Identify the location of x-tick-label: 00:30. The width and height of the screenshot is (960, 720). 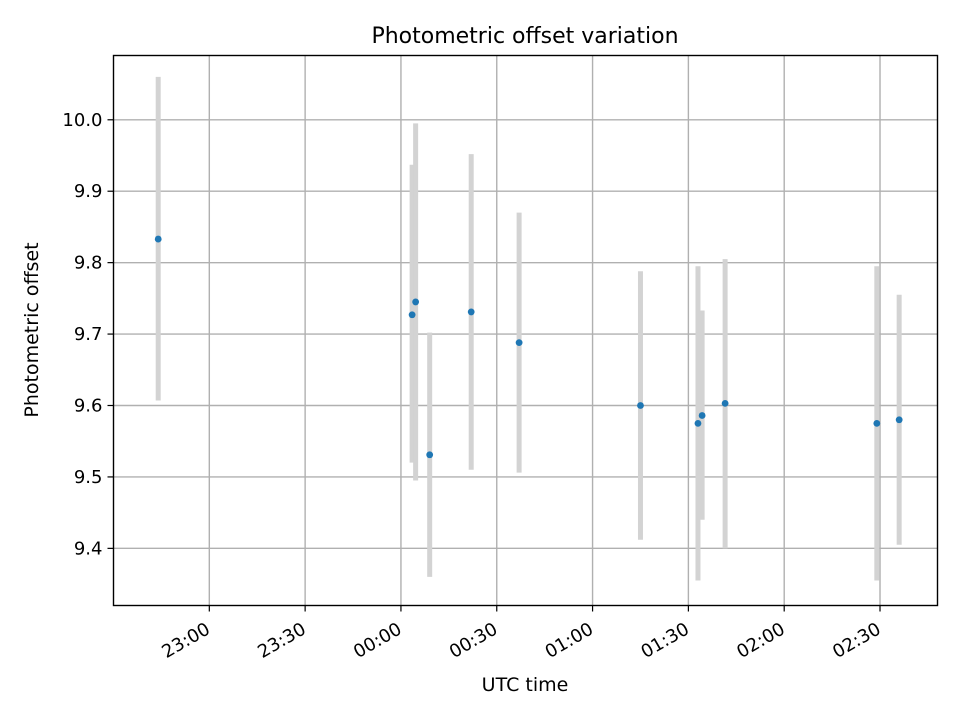
(473, 641).